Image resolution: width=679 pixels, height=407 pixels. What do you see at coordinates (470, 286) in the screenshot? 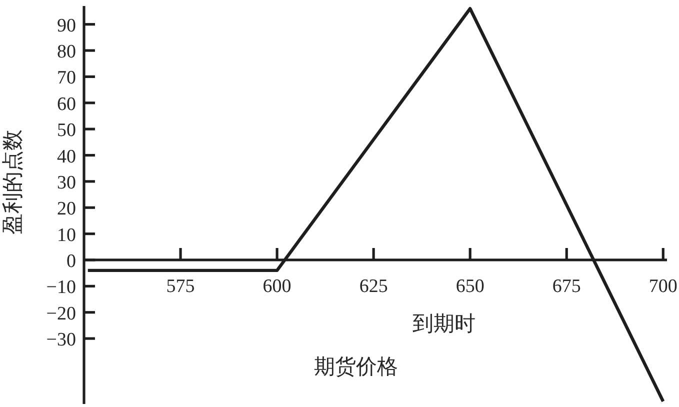
I see `x-tick-label: 650` at bounding box center [470, 286].